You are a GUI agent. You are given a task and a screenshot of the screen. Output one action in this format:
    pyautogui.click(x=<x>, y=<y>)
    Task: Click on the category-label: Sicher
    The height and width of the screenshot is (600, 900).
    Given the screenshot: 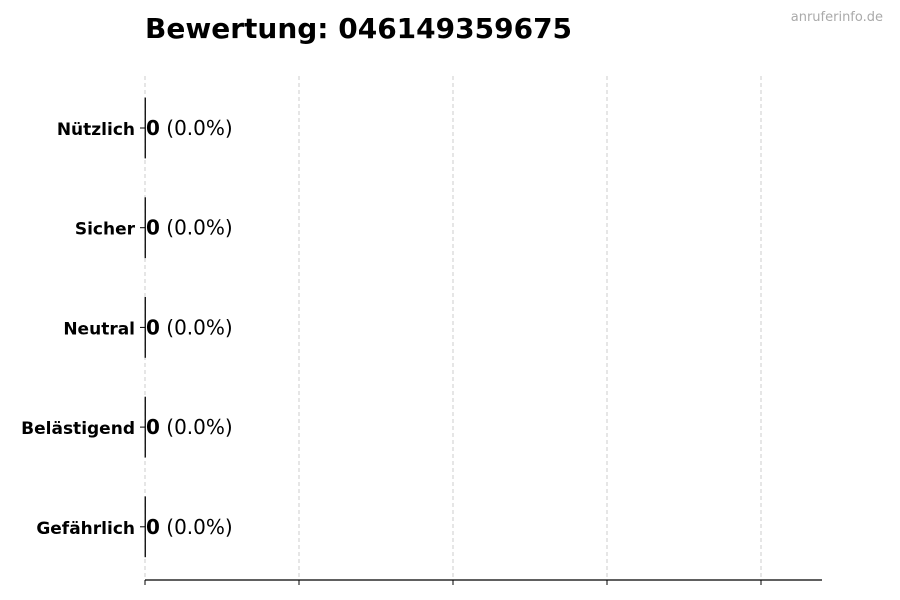 What is the action you would take?
    pyautogui.click(x=105, y=230)
    